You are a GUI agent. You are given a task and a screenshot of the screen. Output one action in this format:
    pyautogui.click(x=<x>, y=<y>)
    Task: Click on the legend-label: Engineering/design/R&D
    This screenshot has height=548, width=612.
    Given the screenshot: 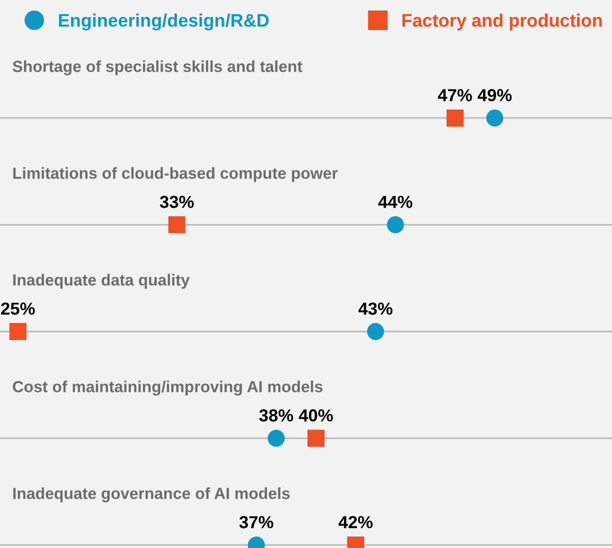 What is the action you would take?
    pyautogui.click(x=163, y=22)
    